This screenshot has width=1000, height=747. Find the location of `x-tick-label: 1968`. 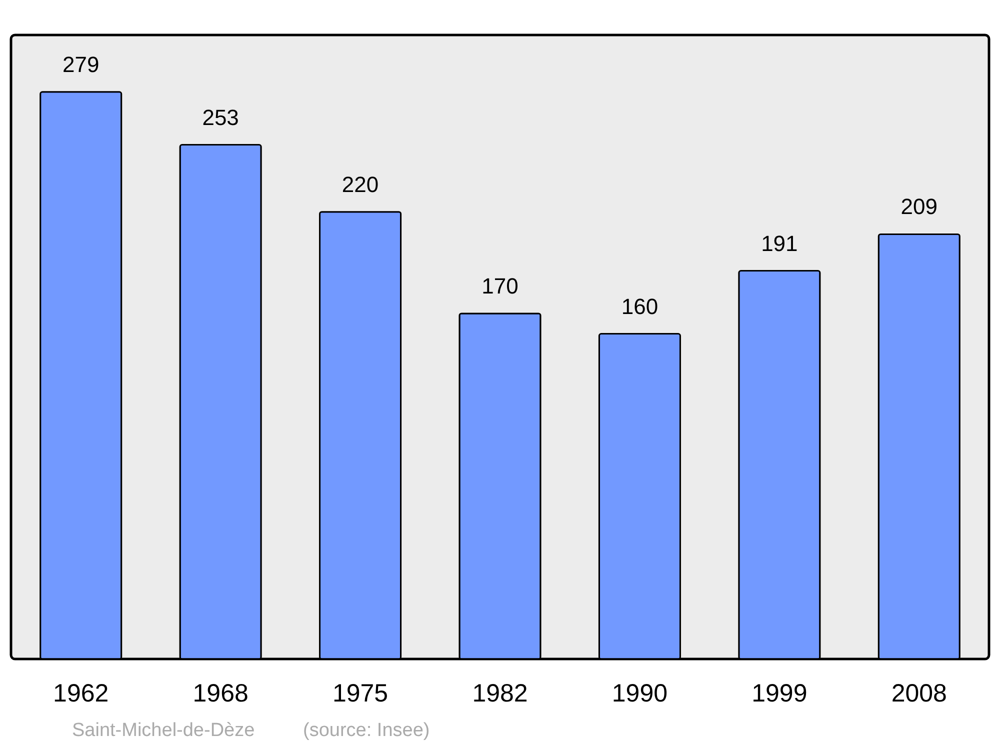

x-tick-label: 1968 is located at coordinates (220, 694).